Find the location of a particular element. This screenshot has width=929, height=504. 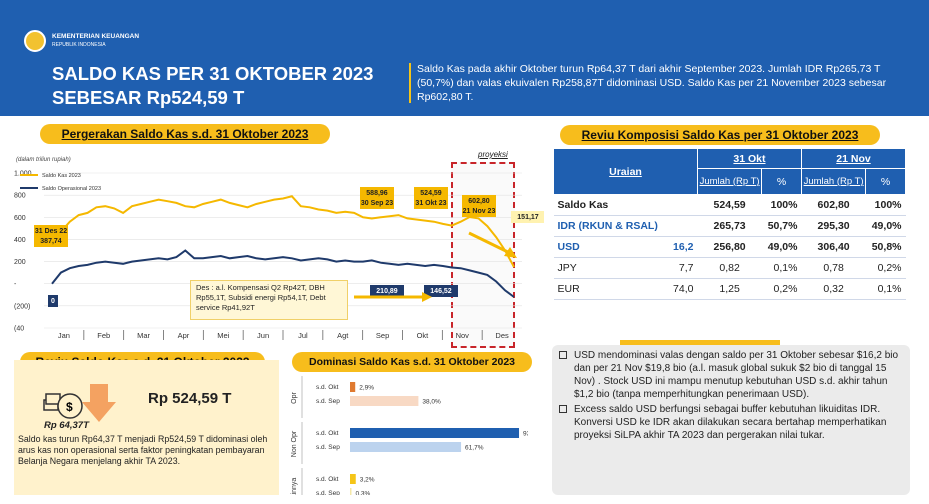

cell-usd: 16,2 is located at coordinates (682, 247).